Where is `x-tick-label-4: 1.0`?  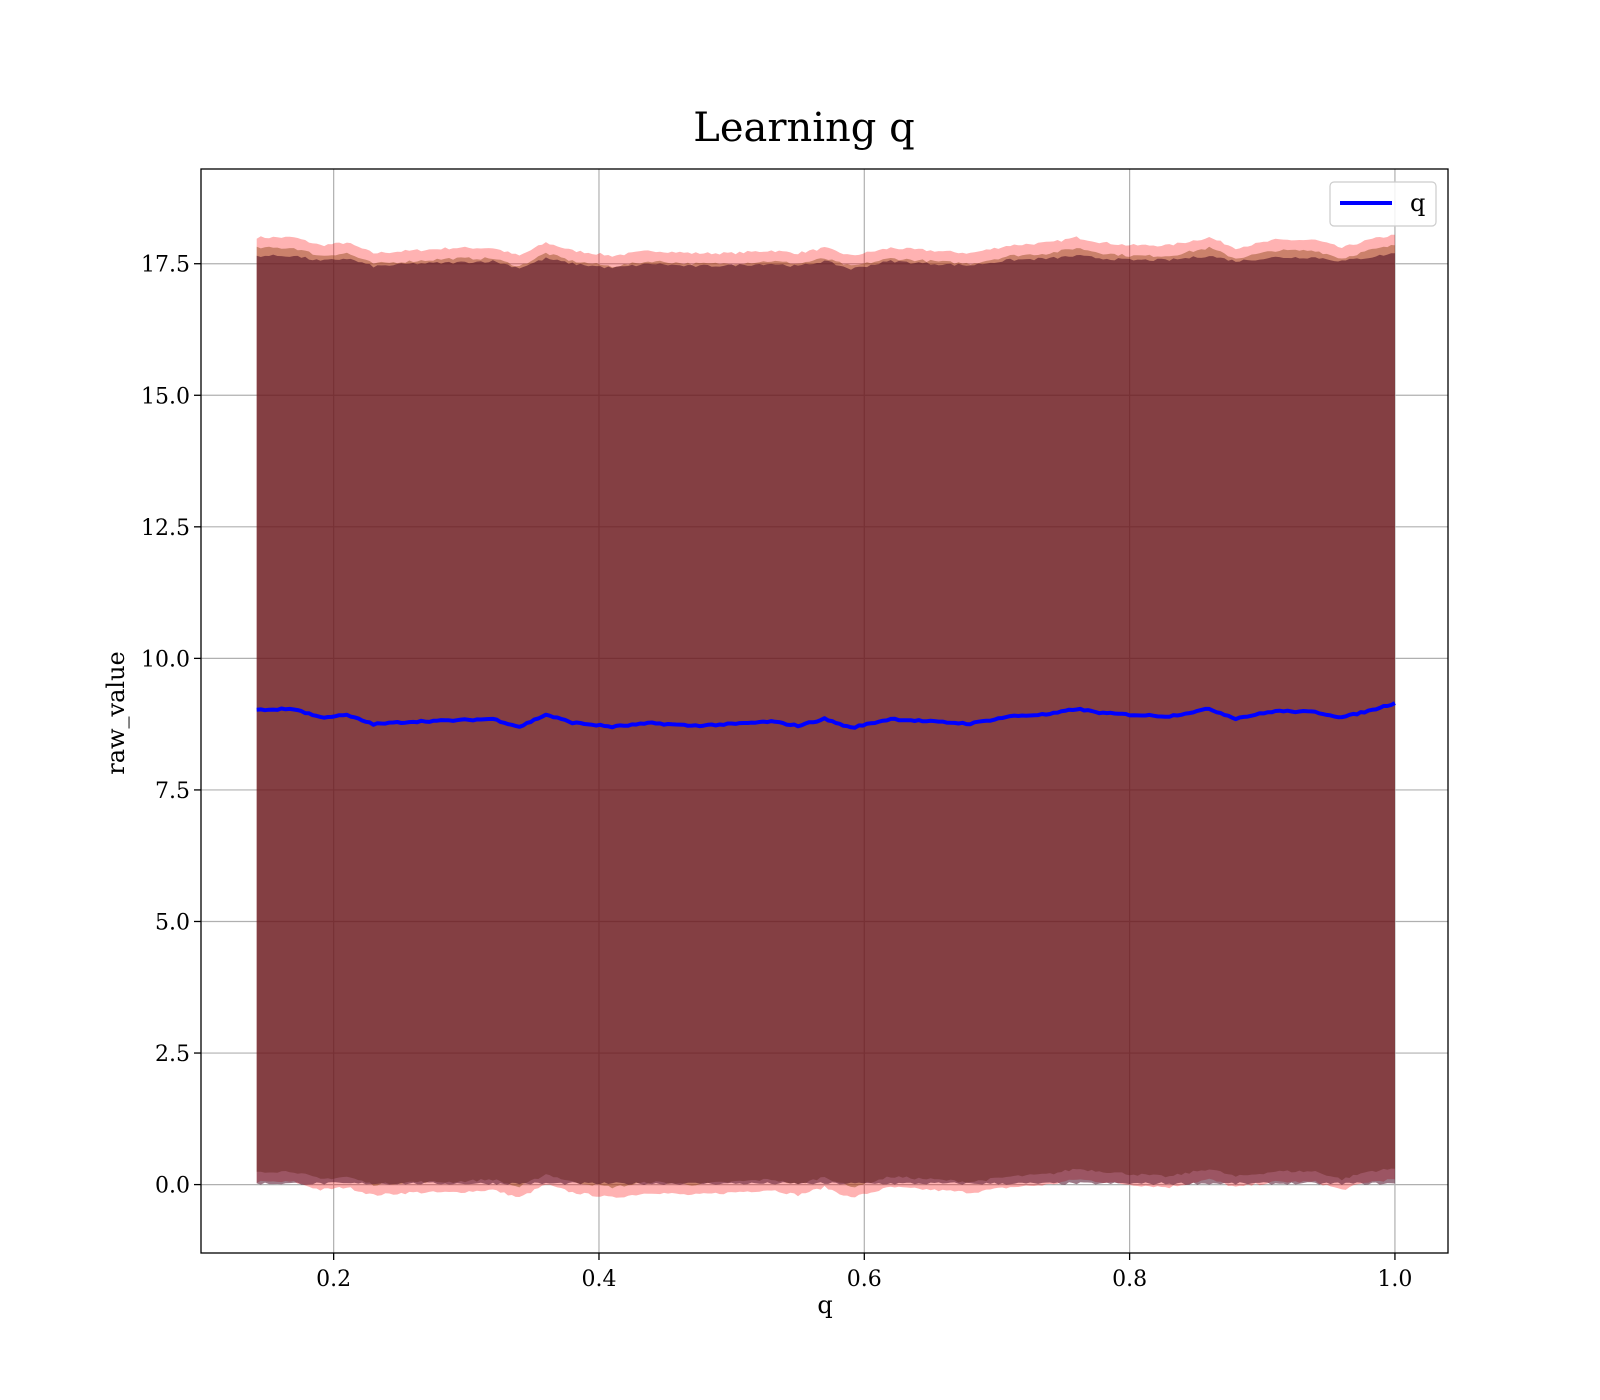
x-tick-label-4: 1.0 is located at coordinates (1394, 1279).